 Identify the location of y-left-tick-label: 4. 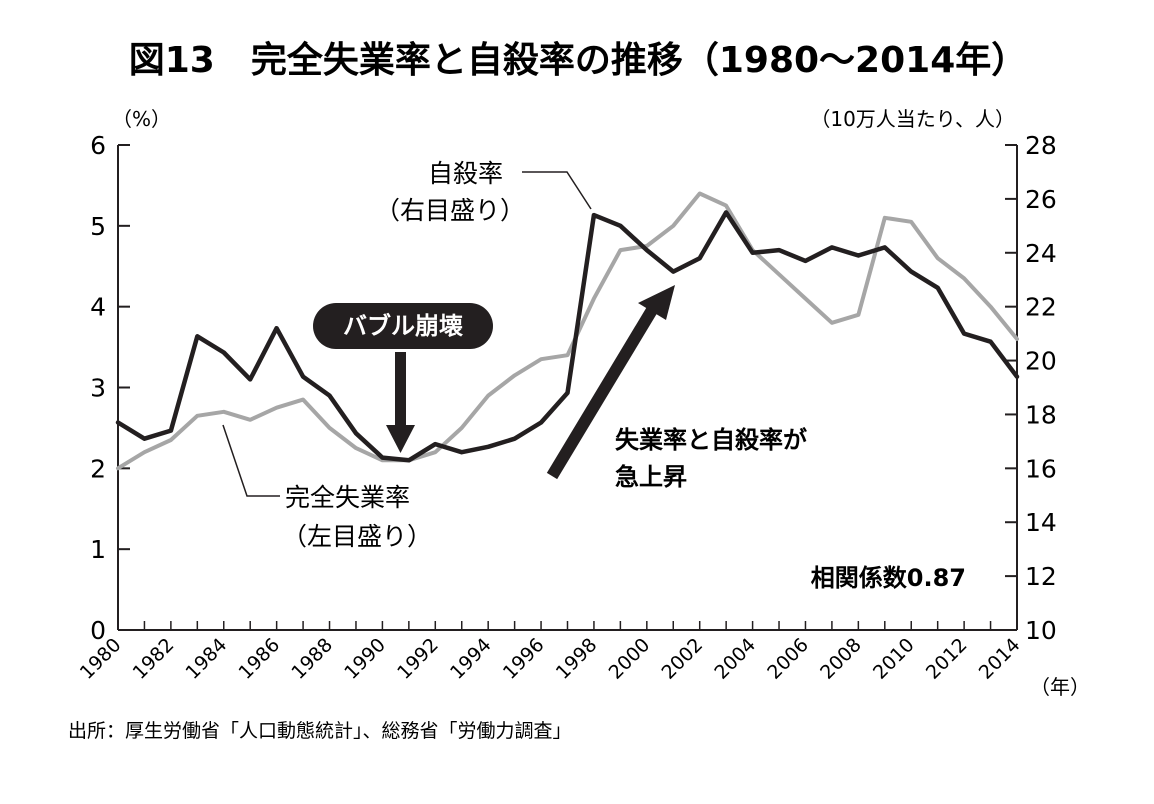
(98, 307).